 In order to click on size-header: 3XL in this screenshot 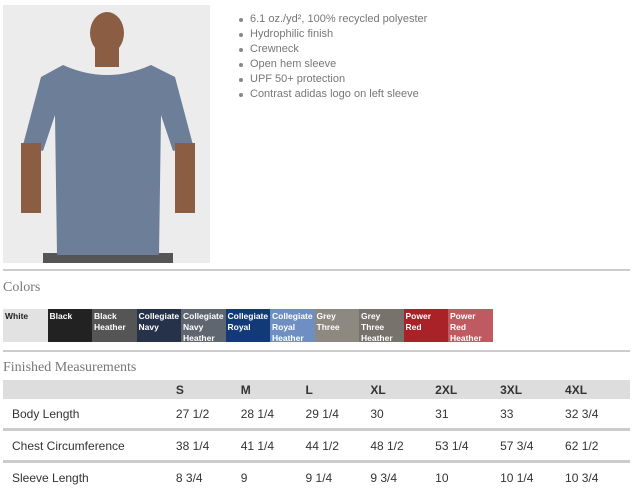, I will do `click(533, 389)`.